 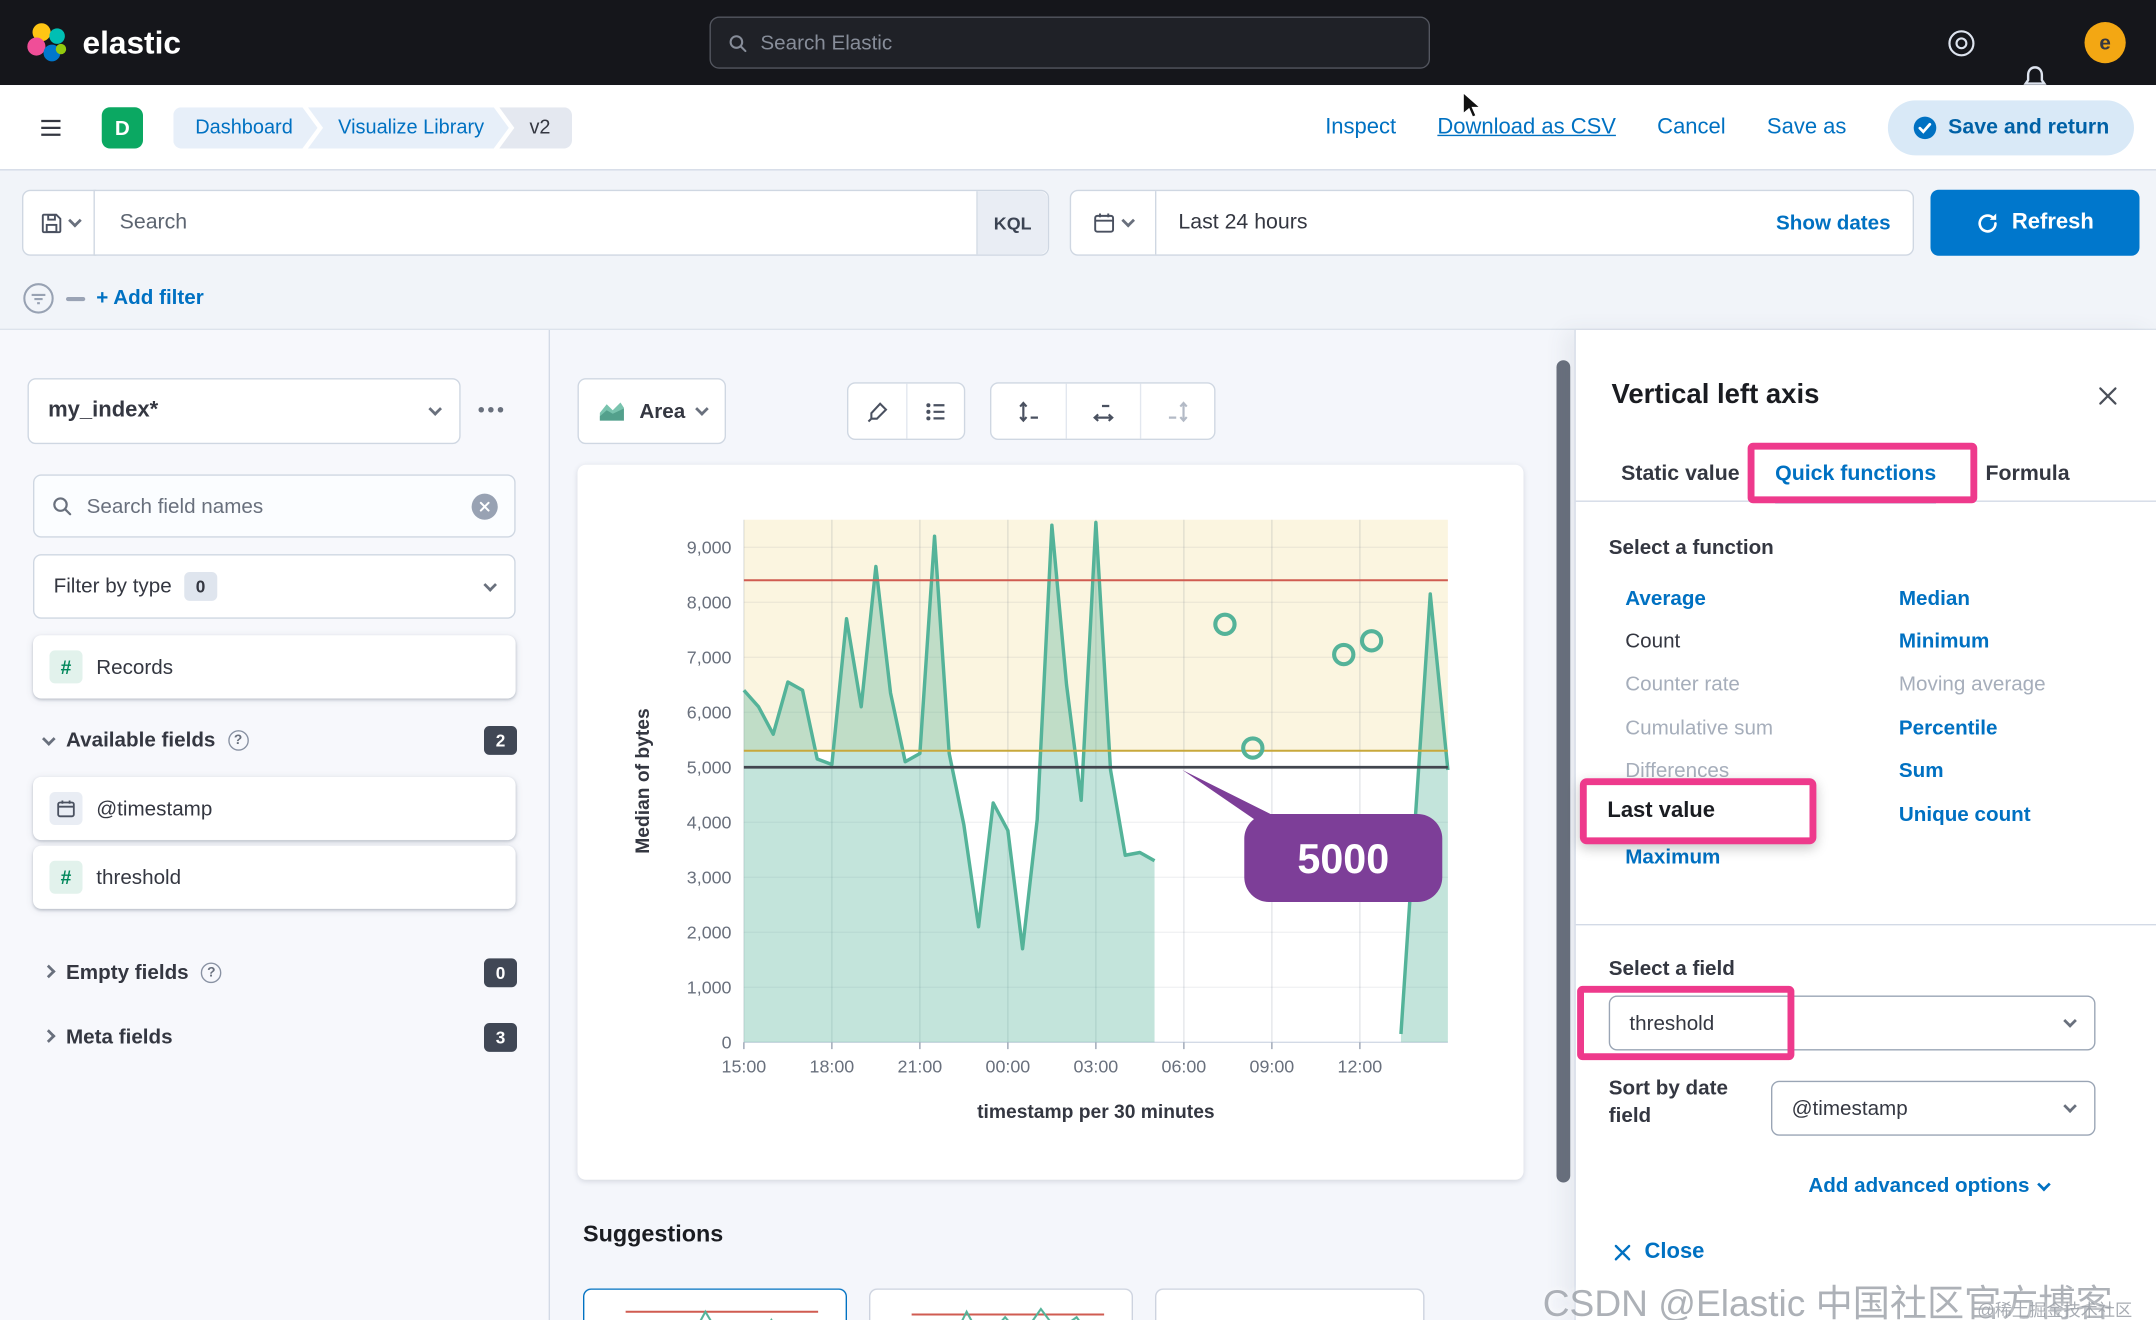 What do you see at coordinates (1856, 483) in the screenshot?
I see `tab-quick-functions: Quick functions` at bounding box center [1856, 483].